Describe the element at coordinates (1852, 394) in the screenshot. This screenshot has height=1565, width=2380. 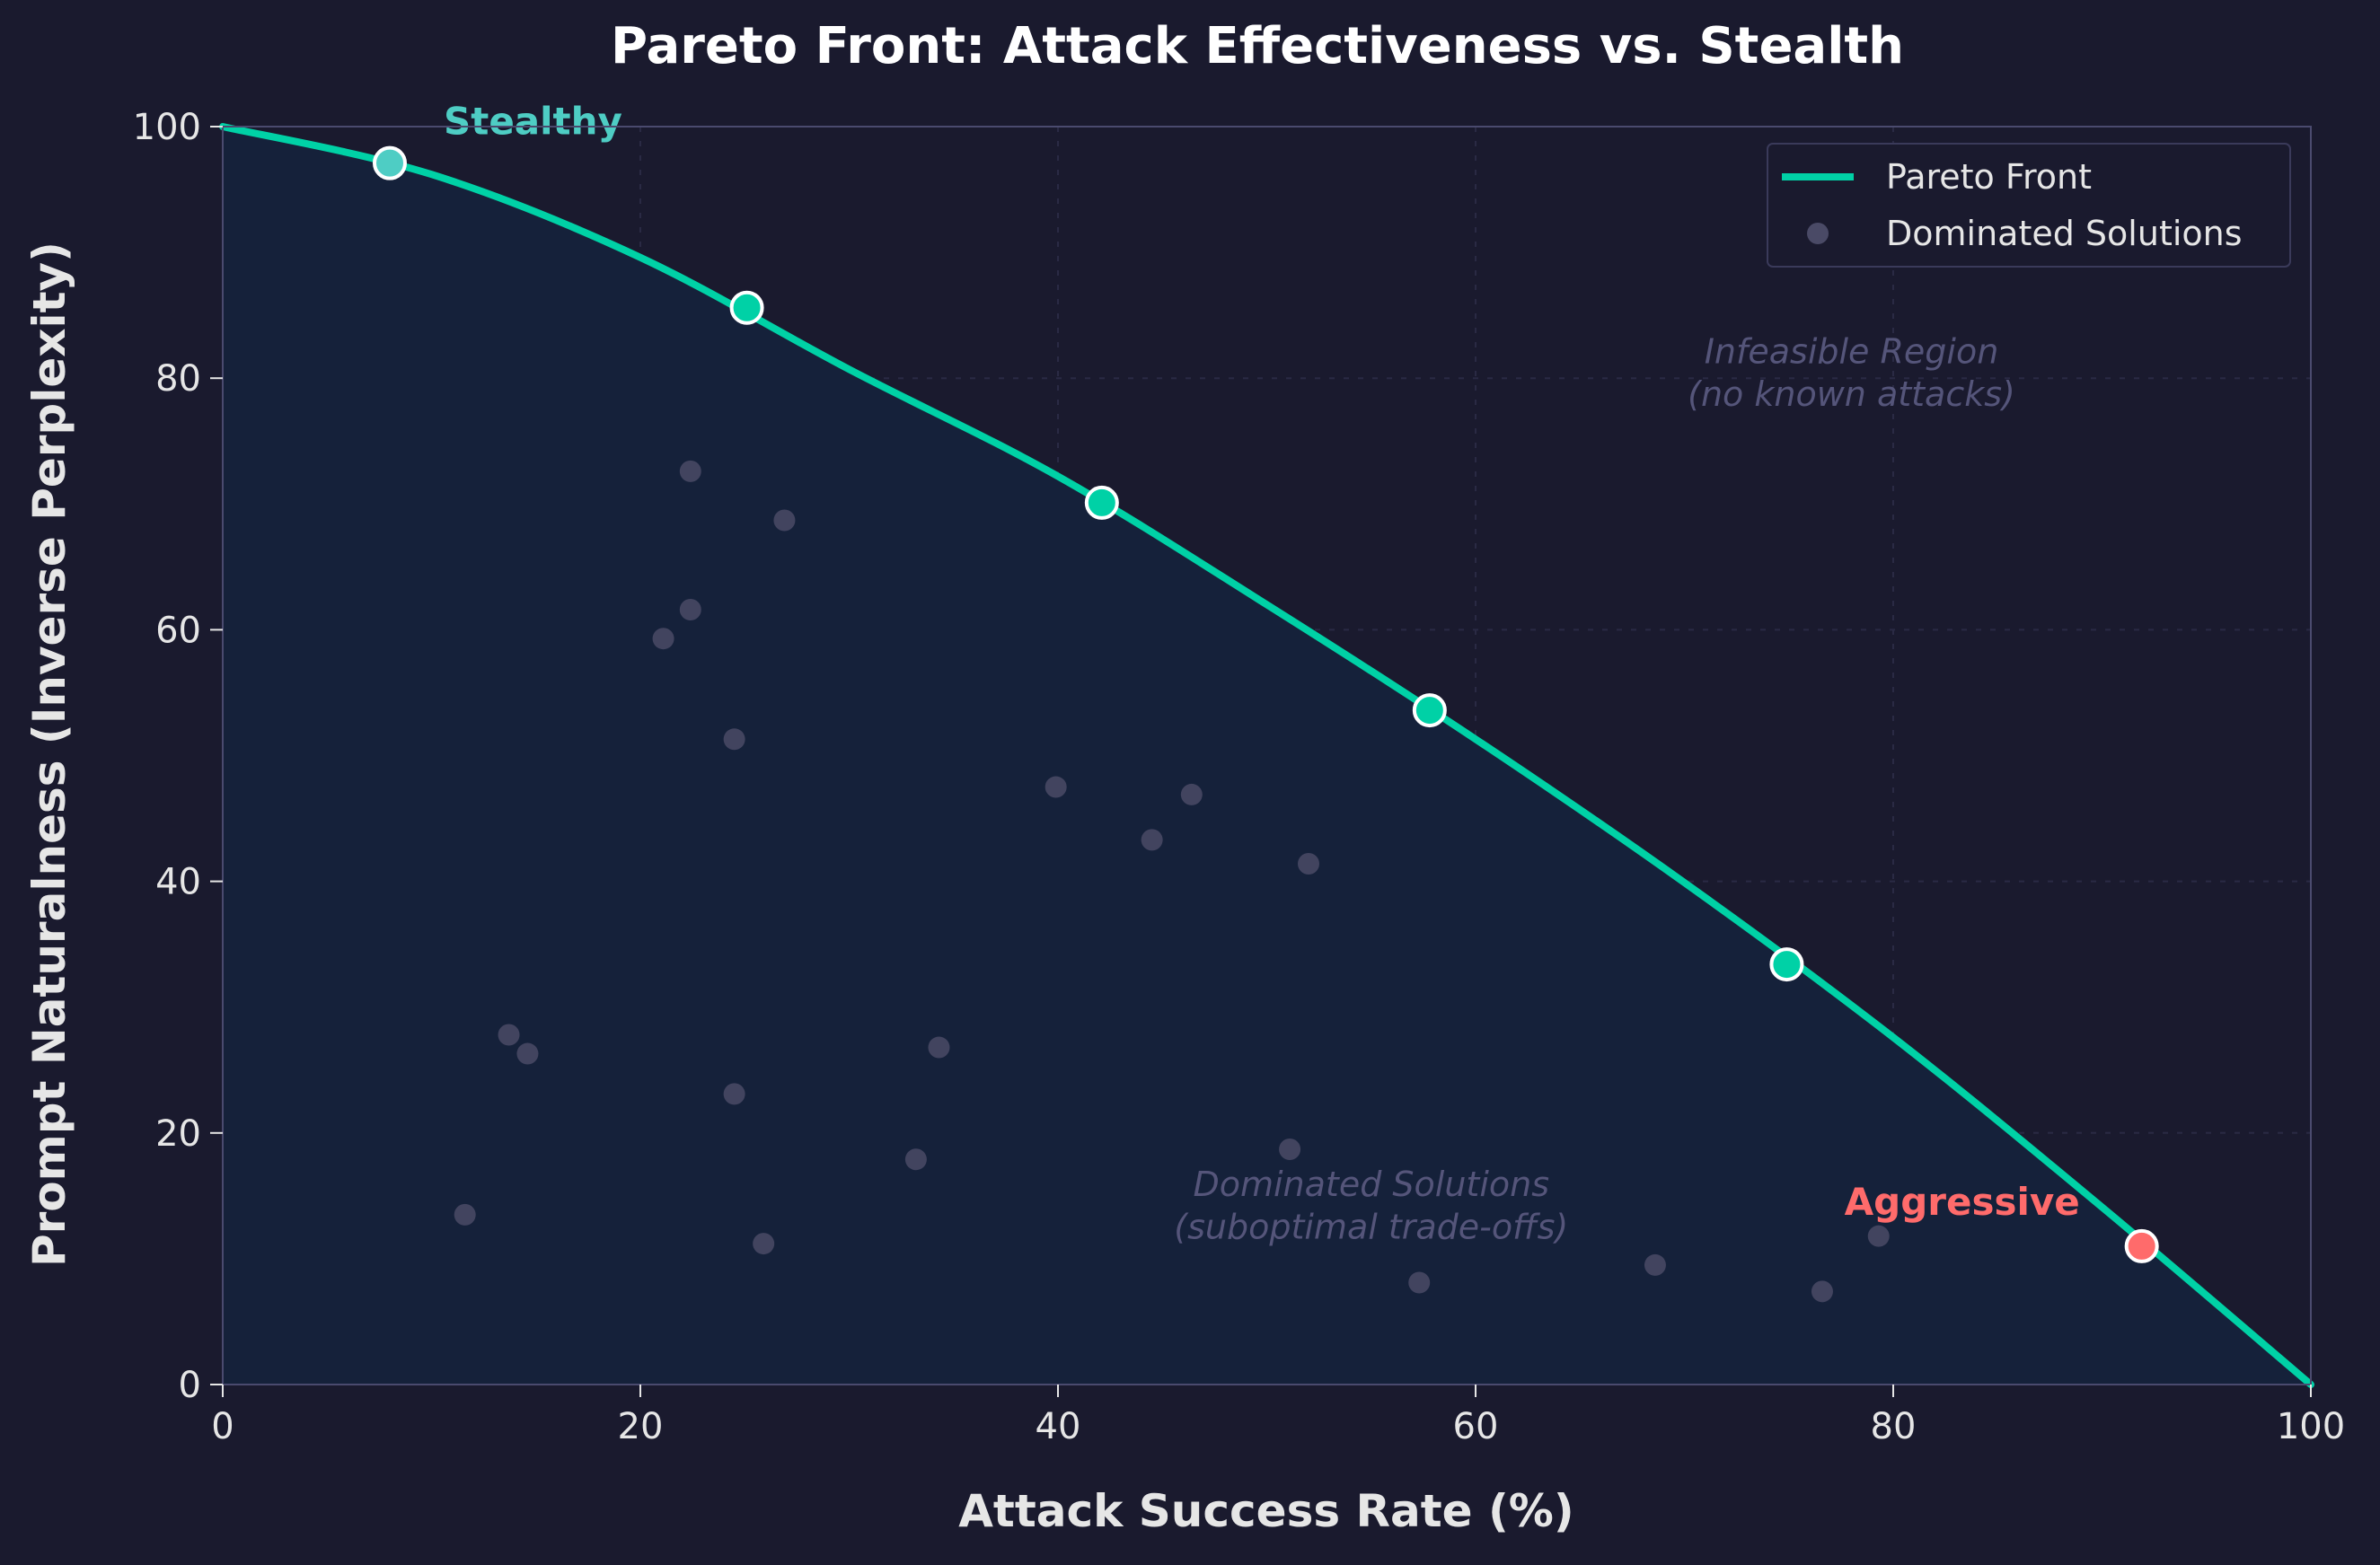
I see `infeasible-region-sublabel: (no known attacks)` at that location.